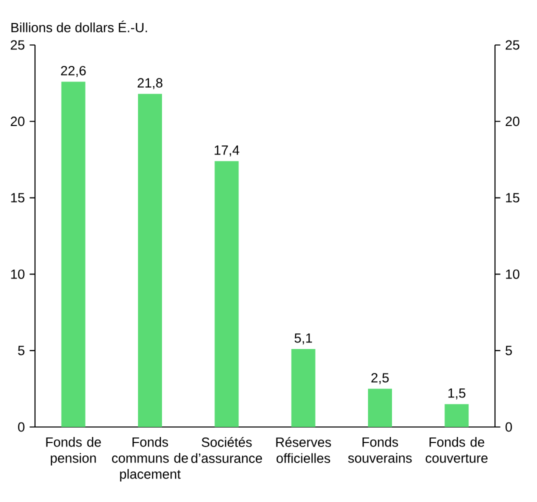  I want to click on y-tick-label: 0, so click(21, 427).